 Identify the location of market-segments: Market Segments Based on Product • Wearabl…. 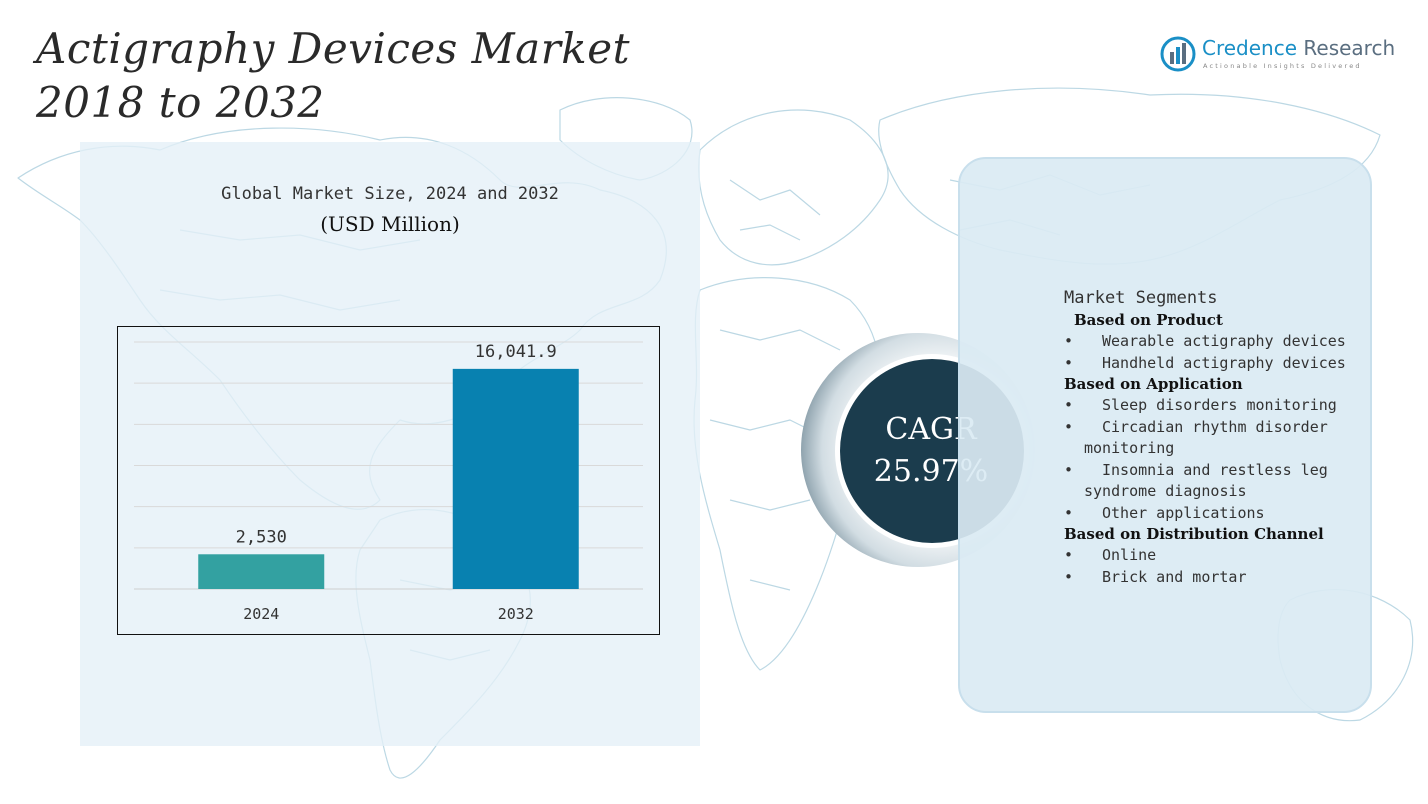
(1214, 437).